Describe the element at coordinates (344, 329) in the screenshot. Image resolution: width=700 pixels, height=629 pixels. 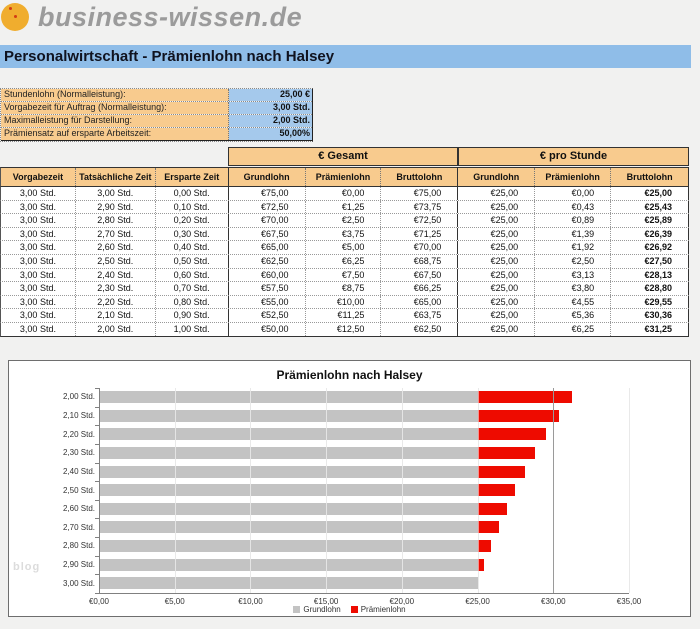
I see `table-cell: €12,50` at that location.